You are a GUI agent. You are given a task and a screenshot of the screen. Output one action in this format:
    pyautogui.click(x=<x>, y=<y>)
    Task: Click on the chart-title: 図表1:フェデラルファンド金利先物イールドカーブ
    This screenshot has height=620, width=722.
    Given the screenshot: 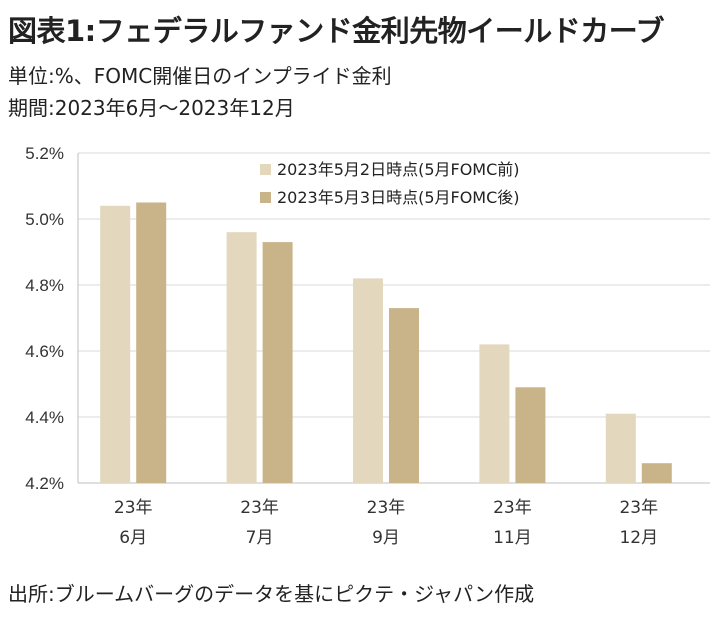 What is the action you would take?
    pyautogui.click(x=336, y=31)
    